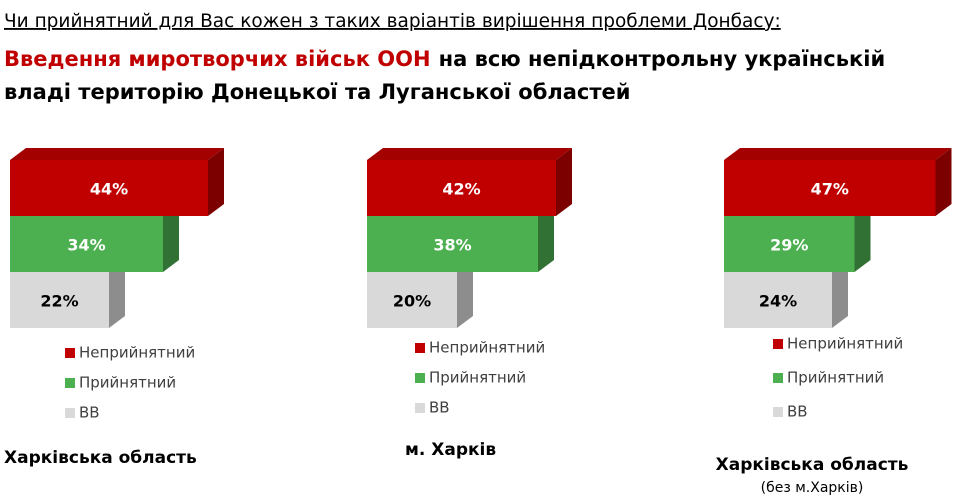 The height and width of the screenshot is (503, 960). What do you see at coordinates (812, 488) in the screenshot?
I see `chart-subcaption: (без м.Харків)` at bounding box center [812, 488].